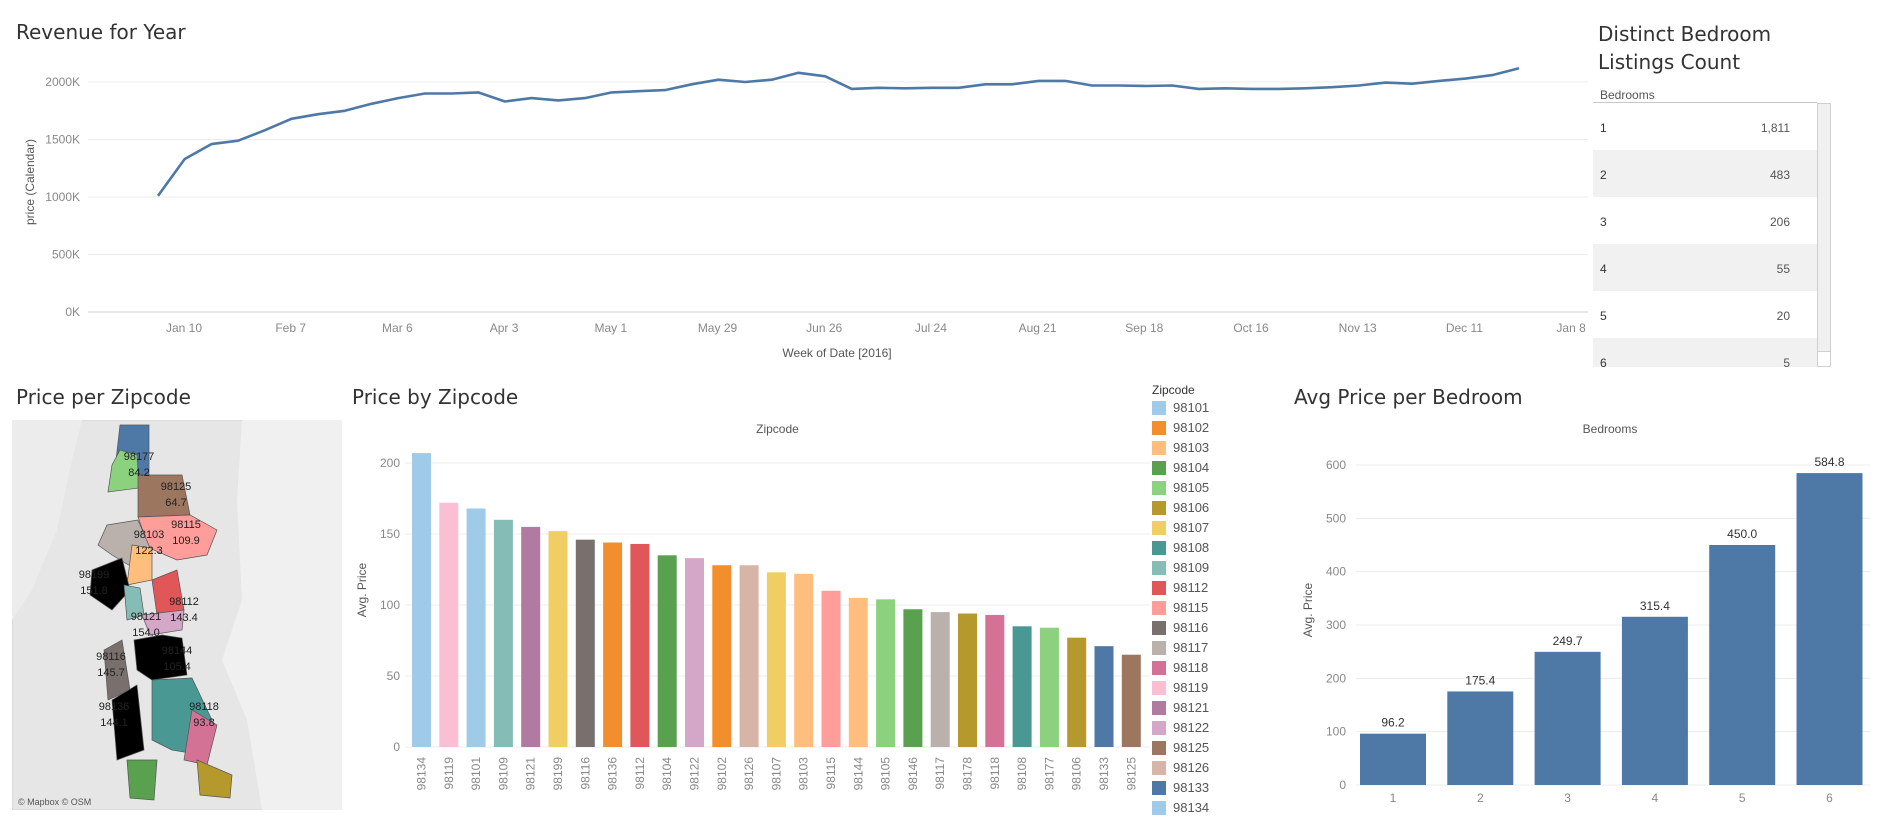 The image size is (1881, 818). I want to click on avg-price-bedroom-title: Avg Price per Bedroom, so click(1408, 397).